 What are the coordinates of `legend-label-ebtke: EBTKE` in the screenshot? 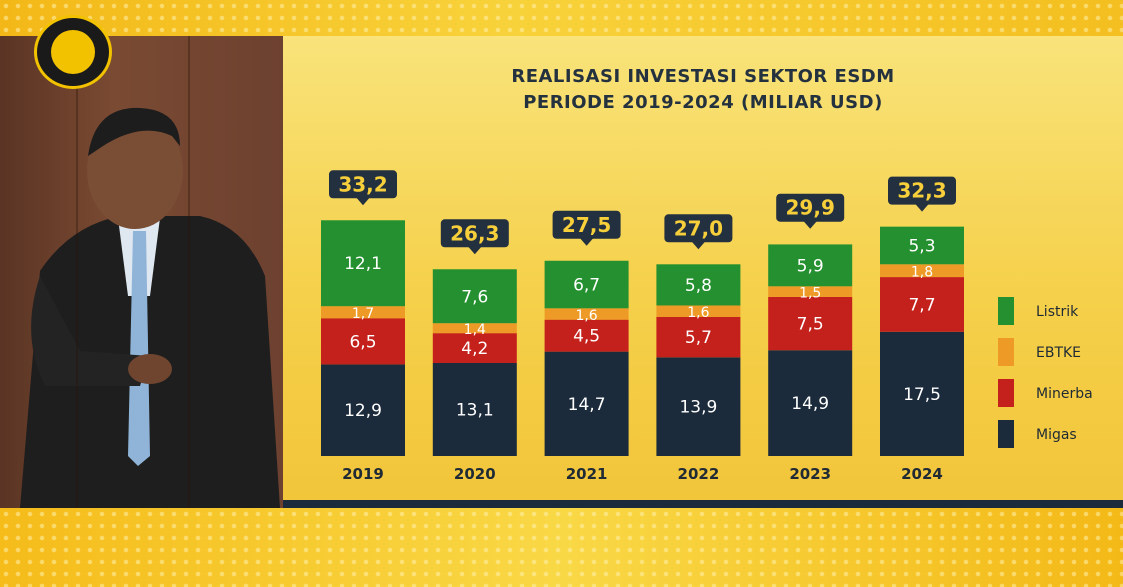 It's located at (1059, 353).